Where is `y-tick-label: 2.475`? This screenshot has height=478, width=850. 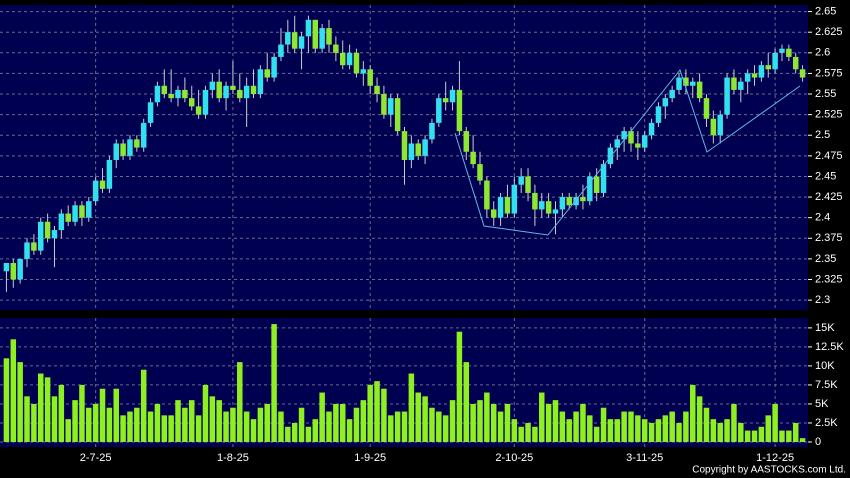
y-tick-label: 2.475 is located at coordinates (829, 156).